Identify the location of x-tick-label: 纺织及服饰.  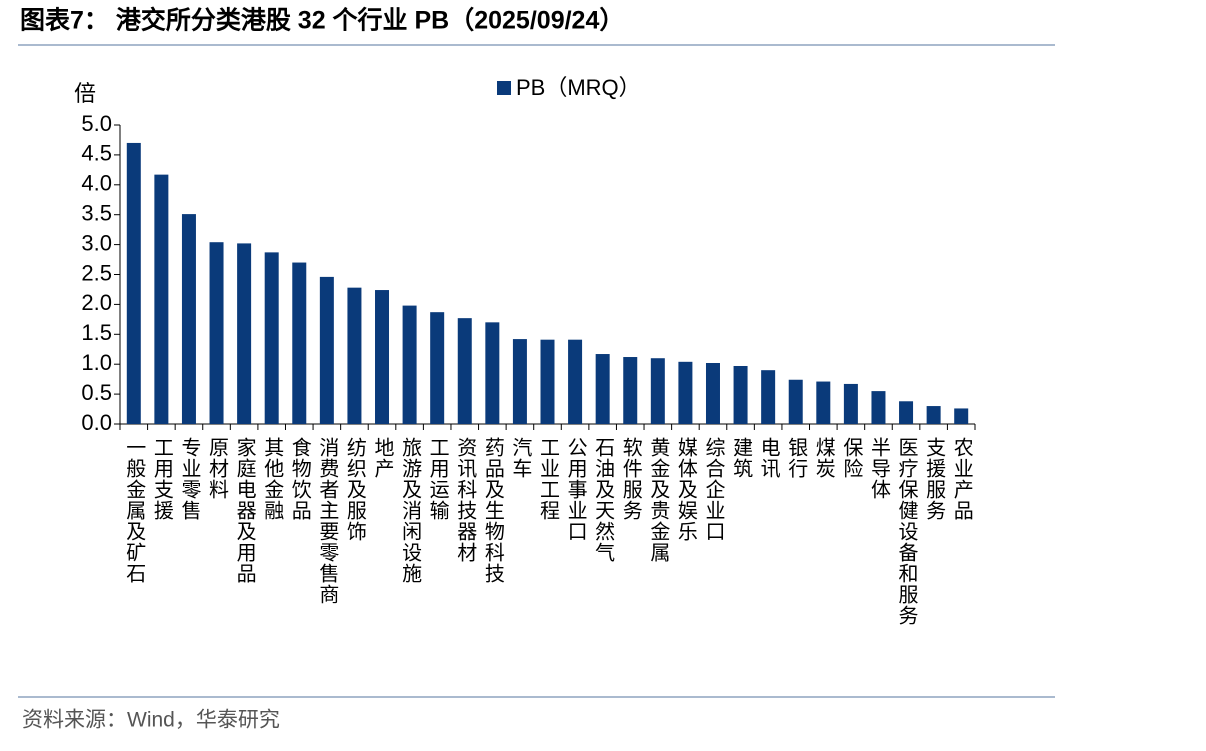
(354, 489).